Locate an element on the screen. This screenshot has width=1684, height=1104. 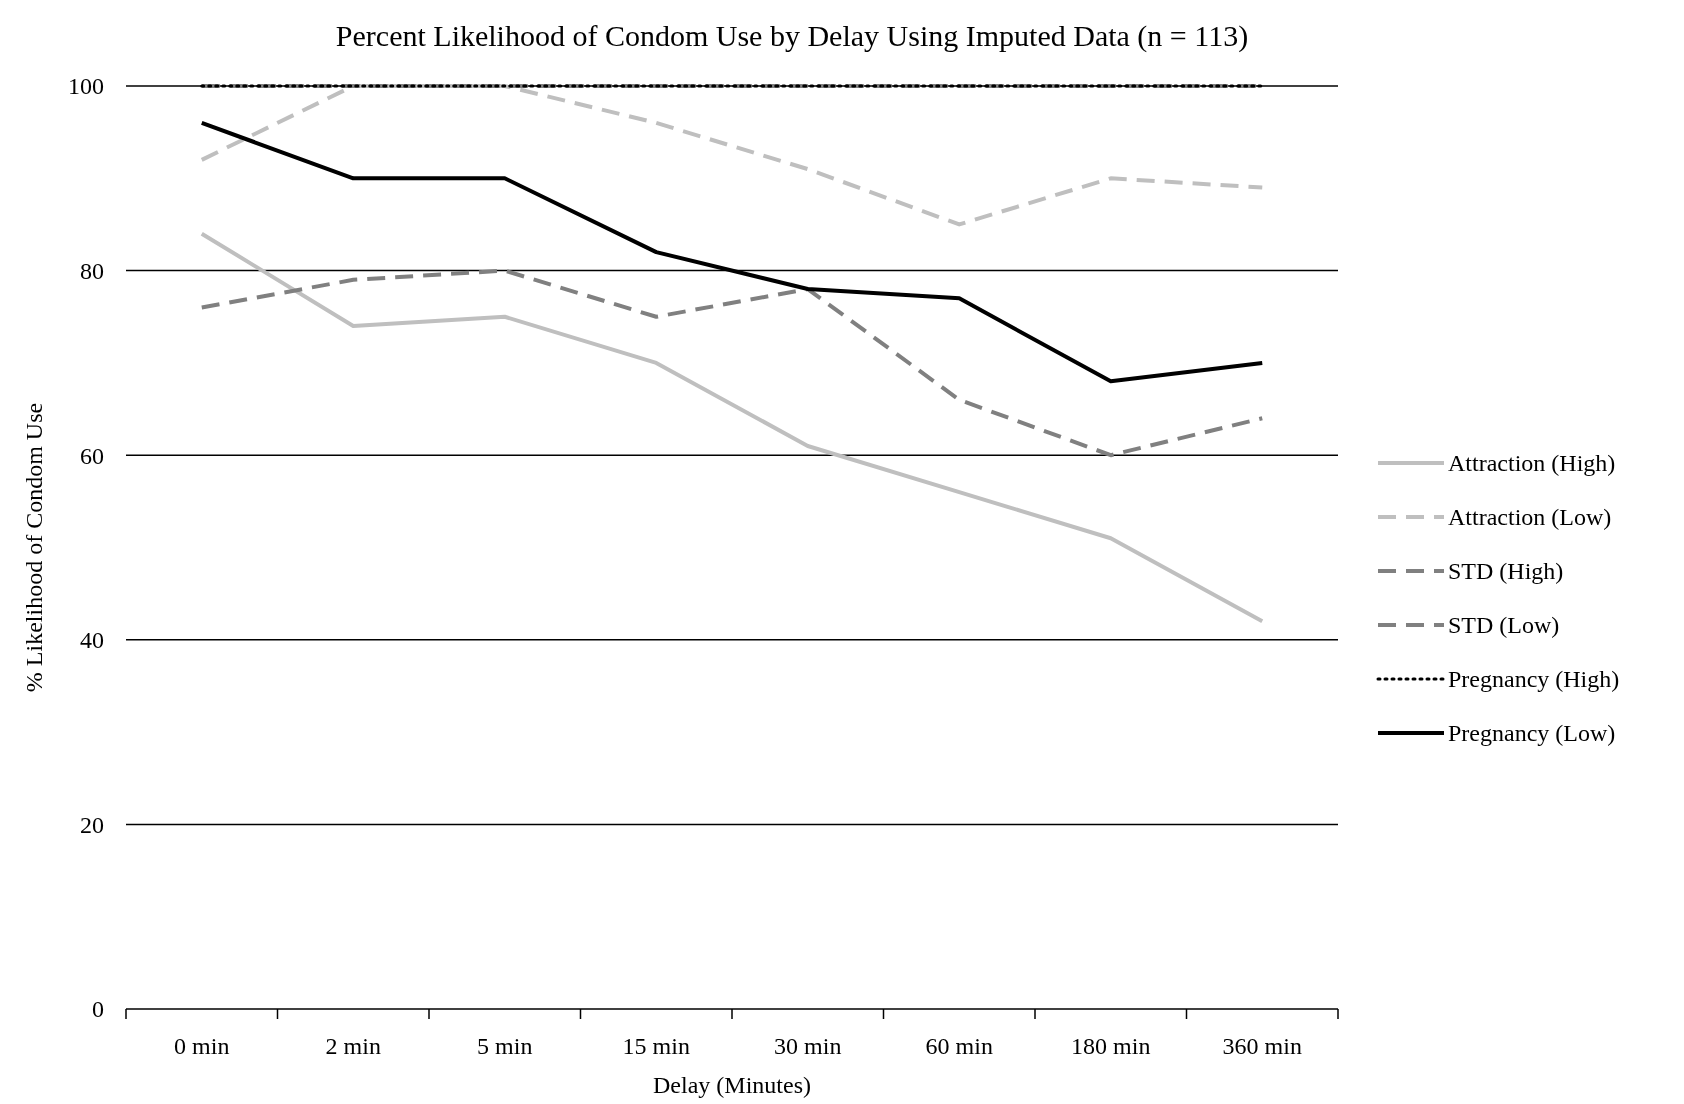
y-axis-title: % Likelihood of Condom Use is located at coordinates (34, 547).